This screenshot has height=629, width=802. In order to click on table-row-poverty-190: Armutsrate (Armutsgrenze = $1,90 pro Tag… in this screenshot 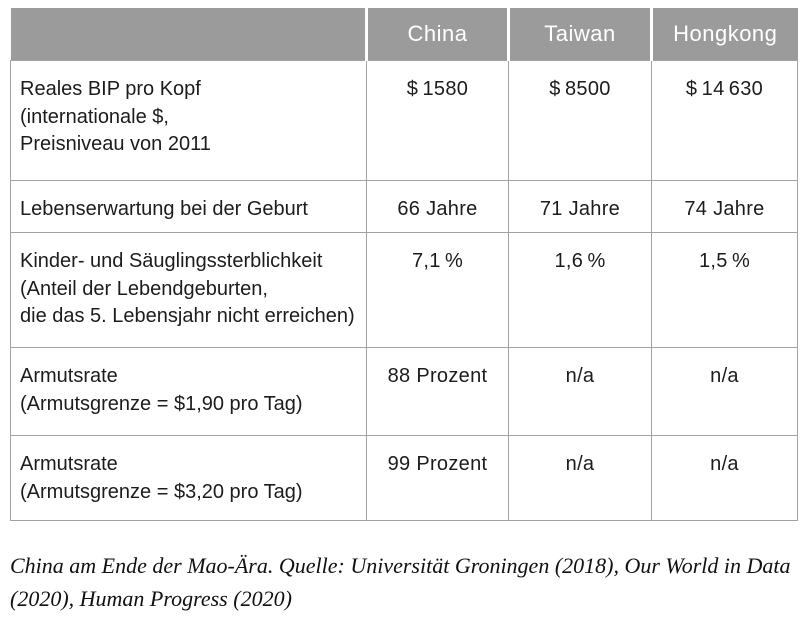, I will do `click(404, 391)`.